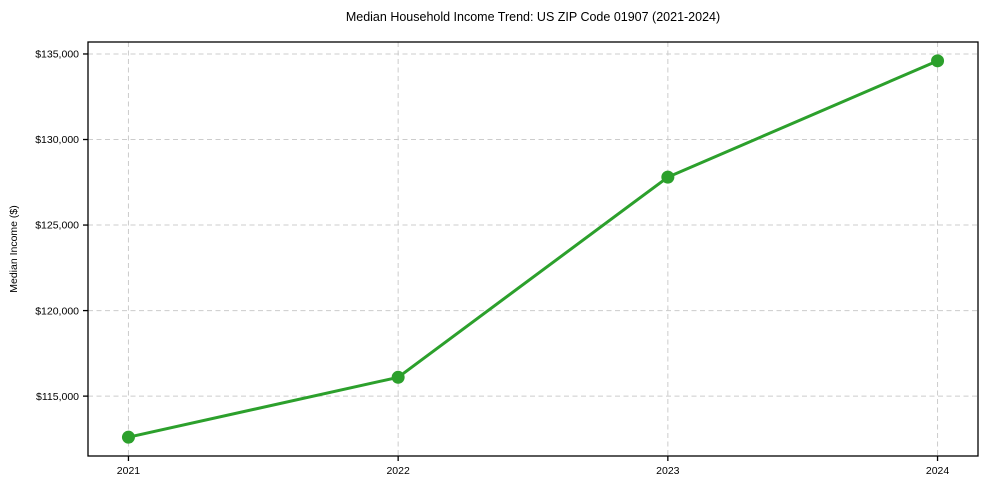 The height and width of the screenshot is (490, 989). Describe the element at coordinates (668, 471) in the screenshot. I see `x-tick-label: 2023` at that location.